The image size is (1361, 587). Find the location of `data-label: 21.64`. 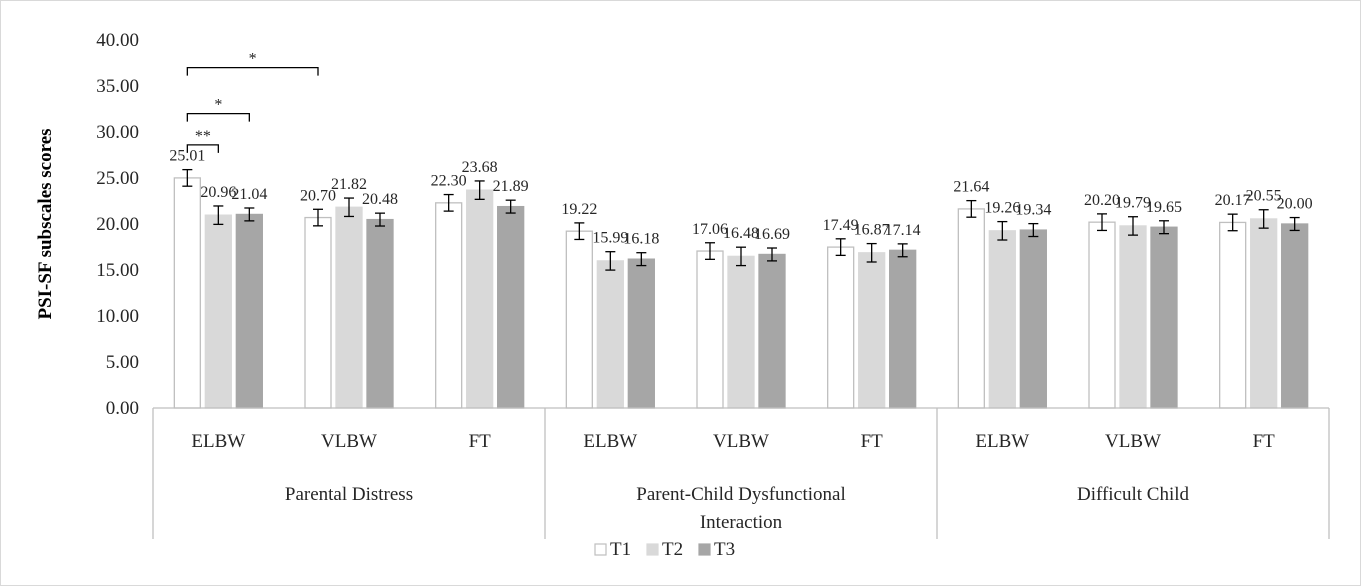

data-label: 21.64 is located at coordinates (971, 187).